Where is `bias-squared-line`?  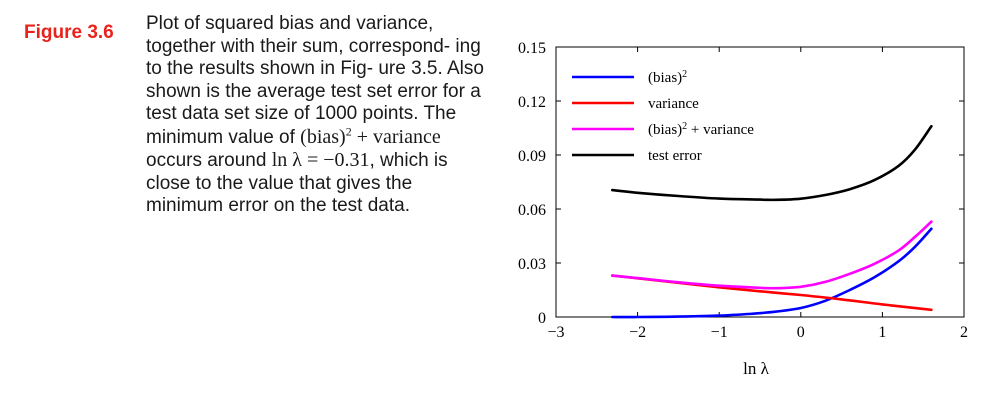
bias-squared-line is located at coordinates (772, 273).